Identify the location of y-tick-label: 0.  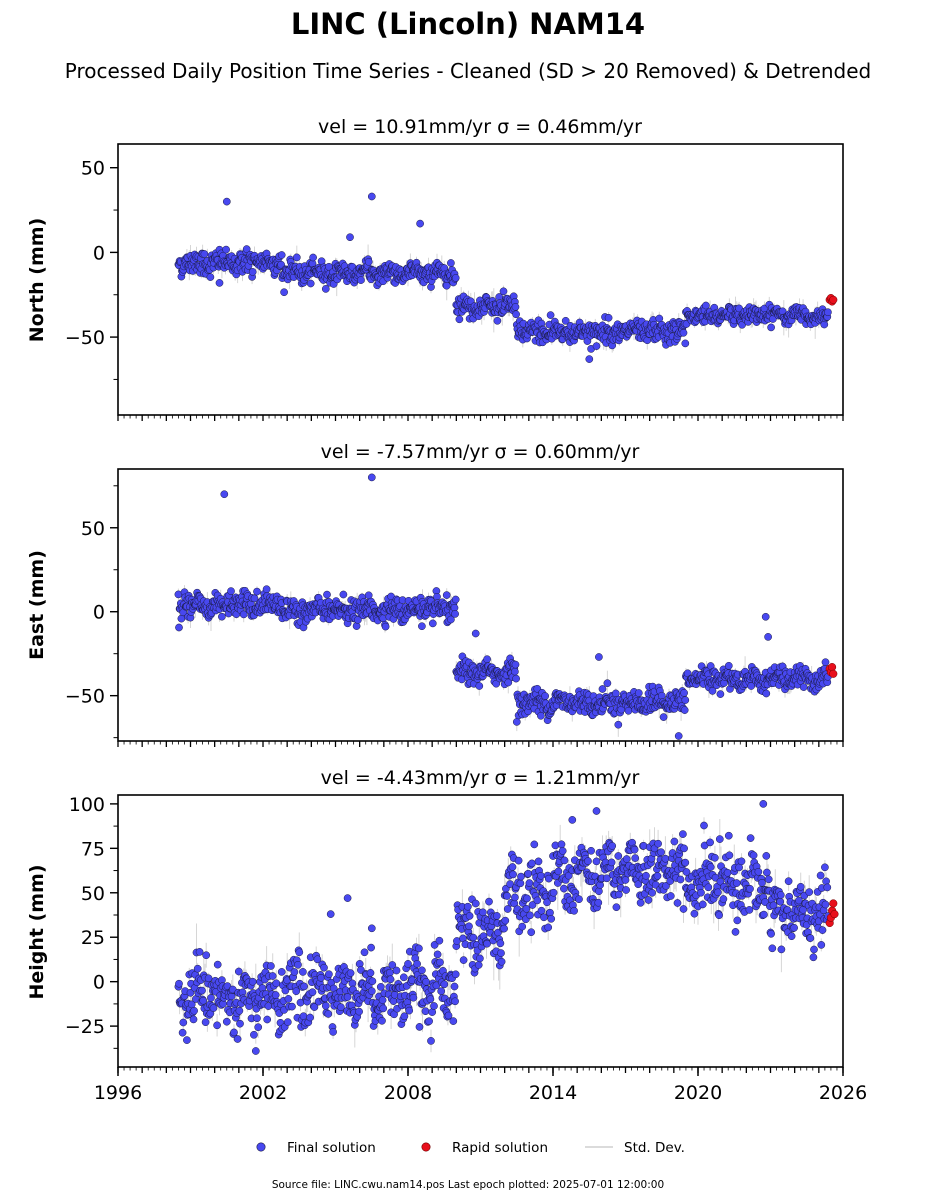
(99, 613).